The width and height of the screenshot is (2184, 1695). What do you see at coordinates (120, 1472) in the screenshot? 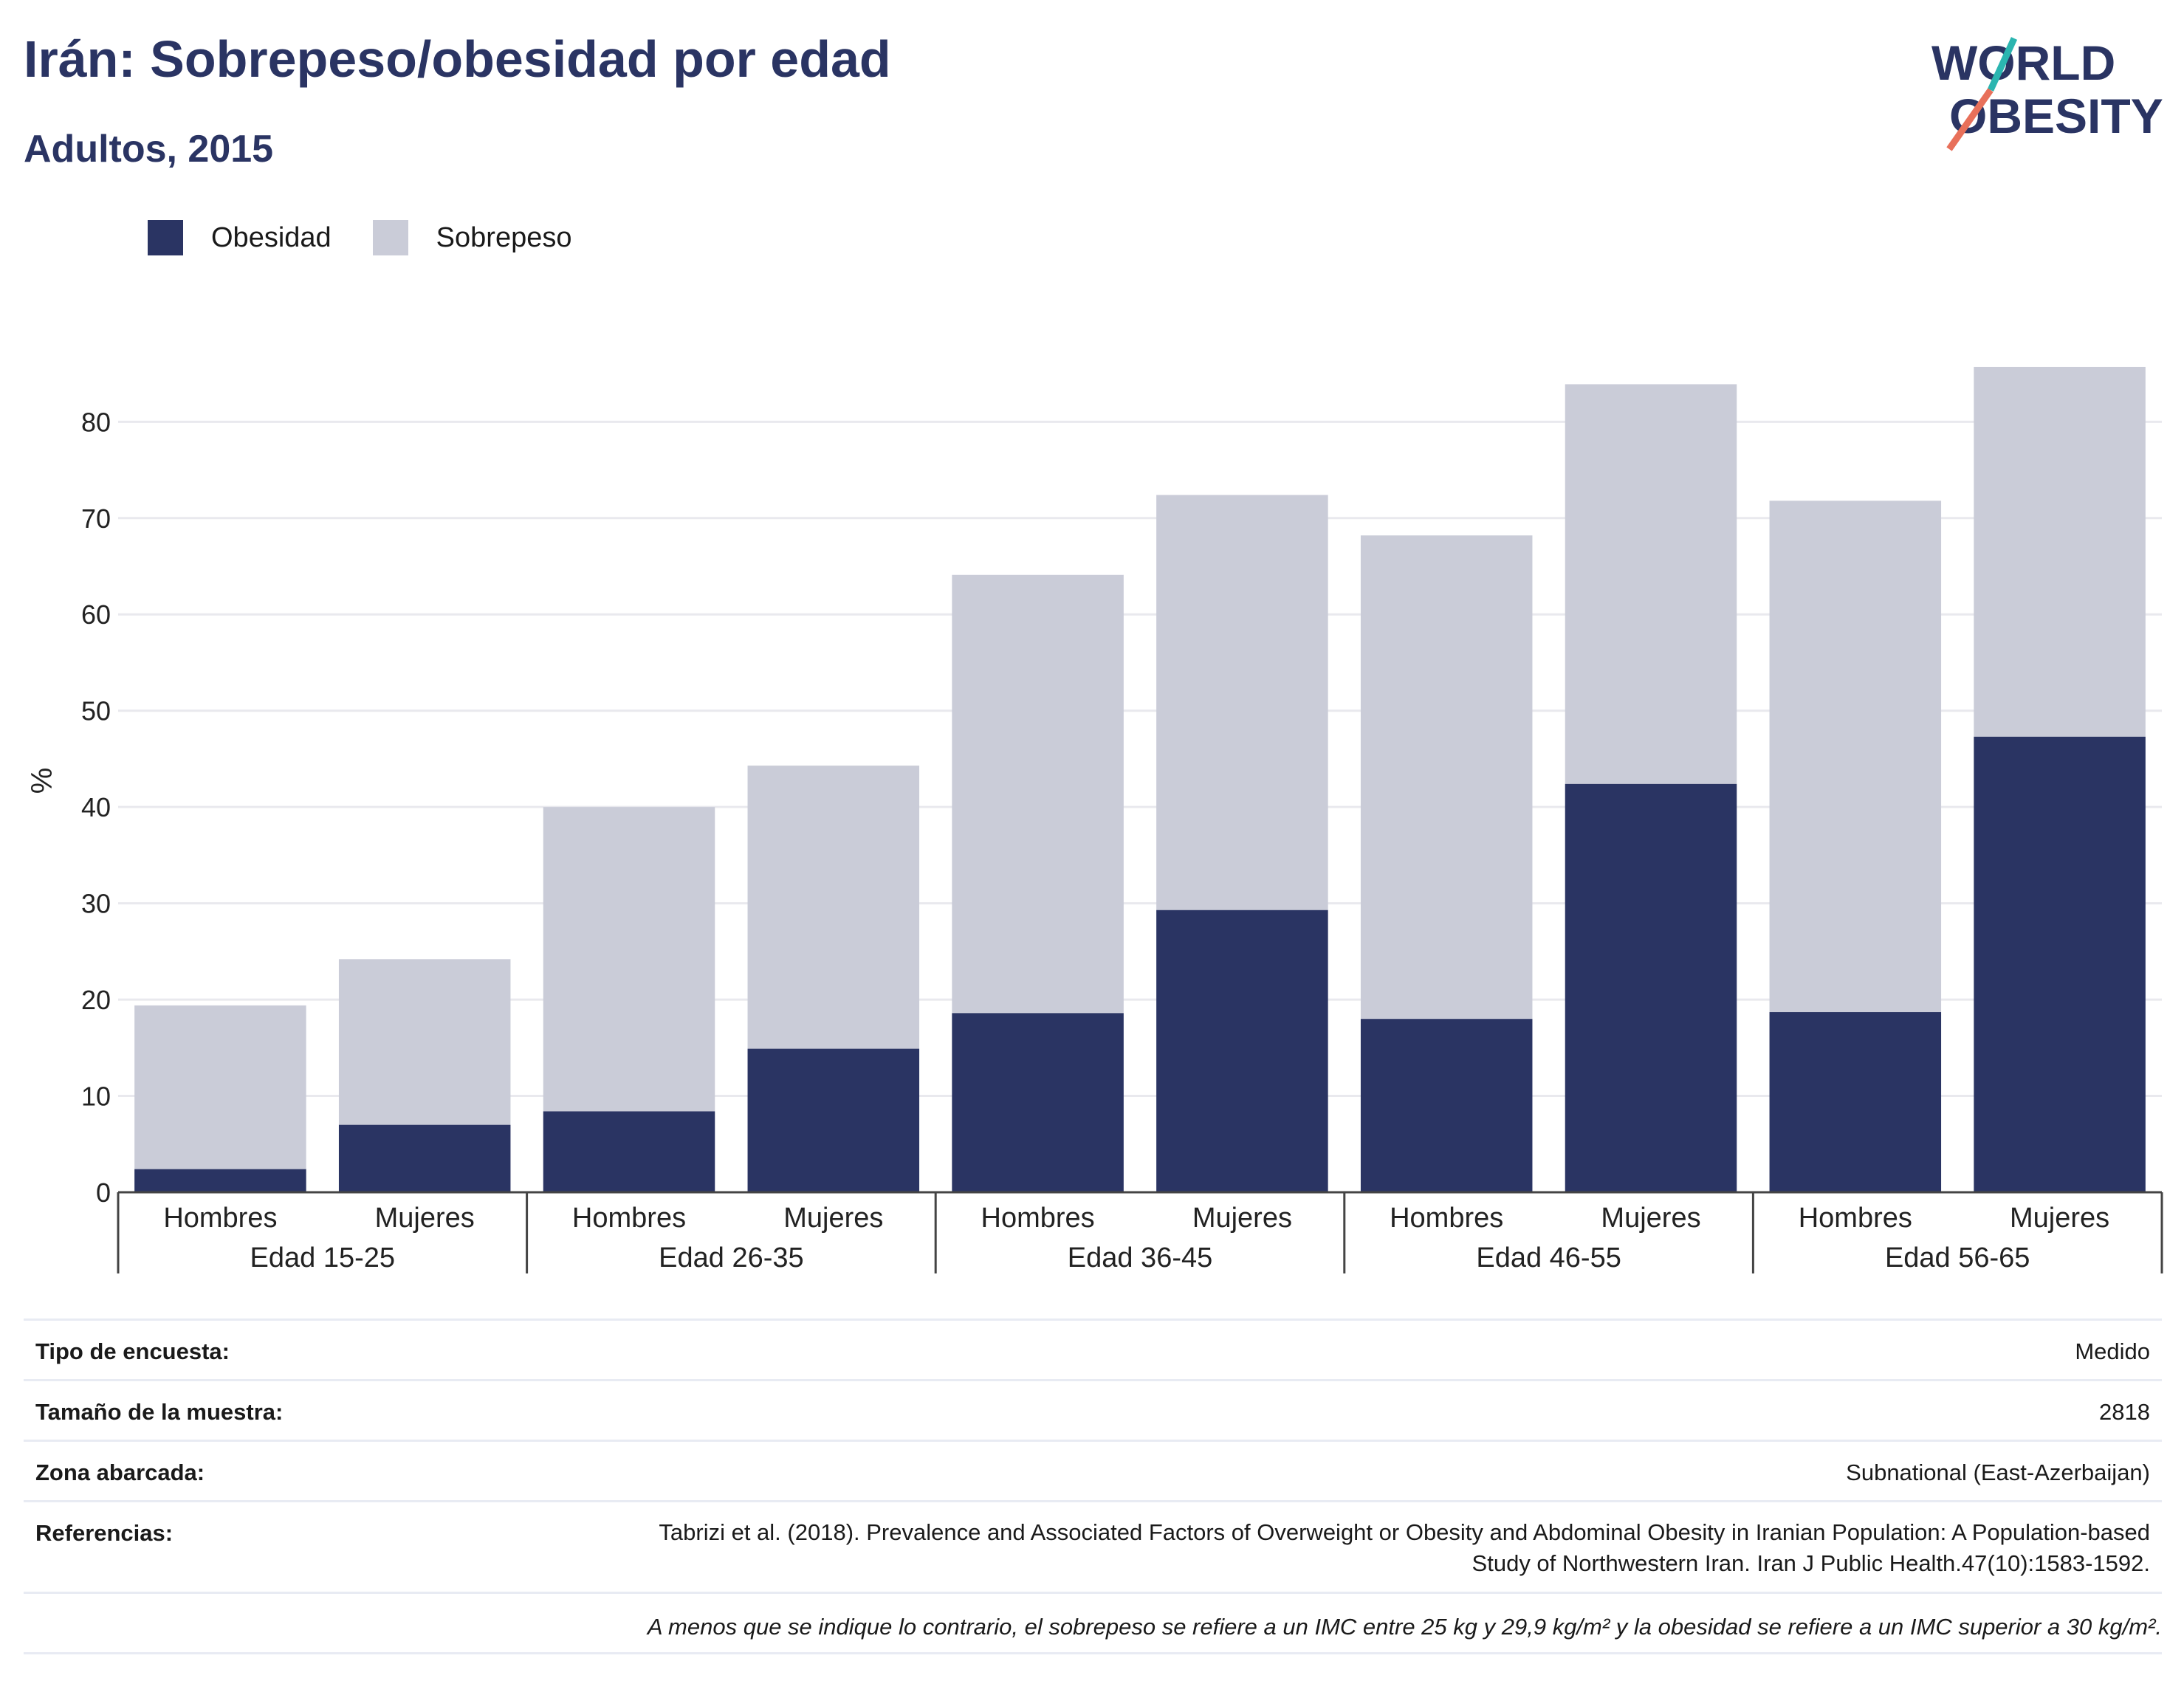
I see `info-label-area: Zona abarcada:` at bounding box center [120, 1472].